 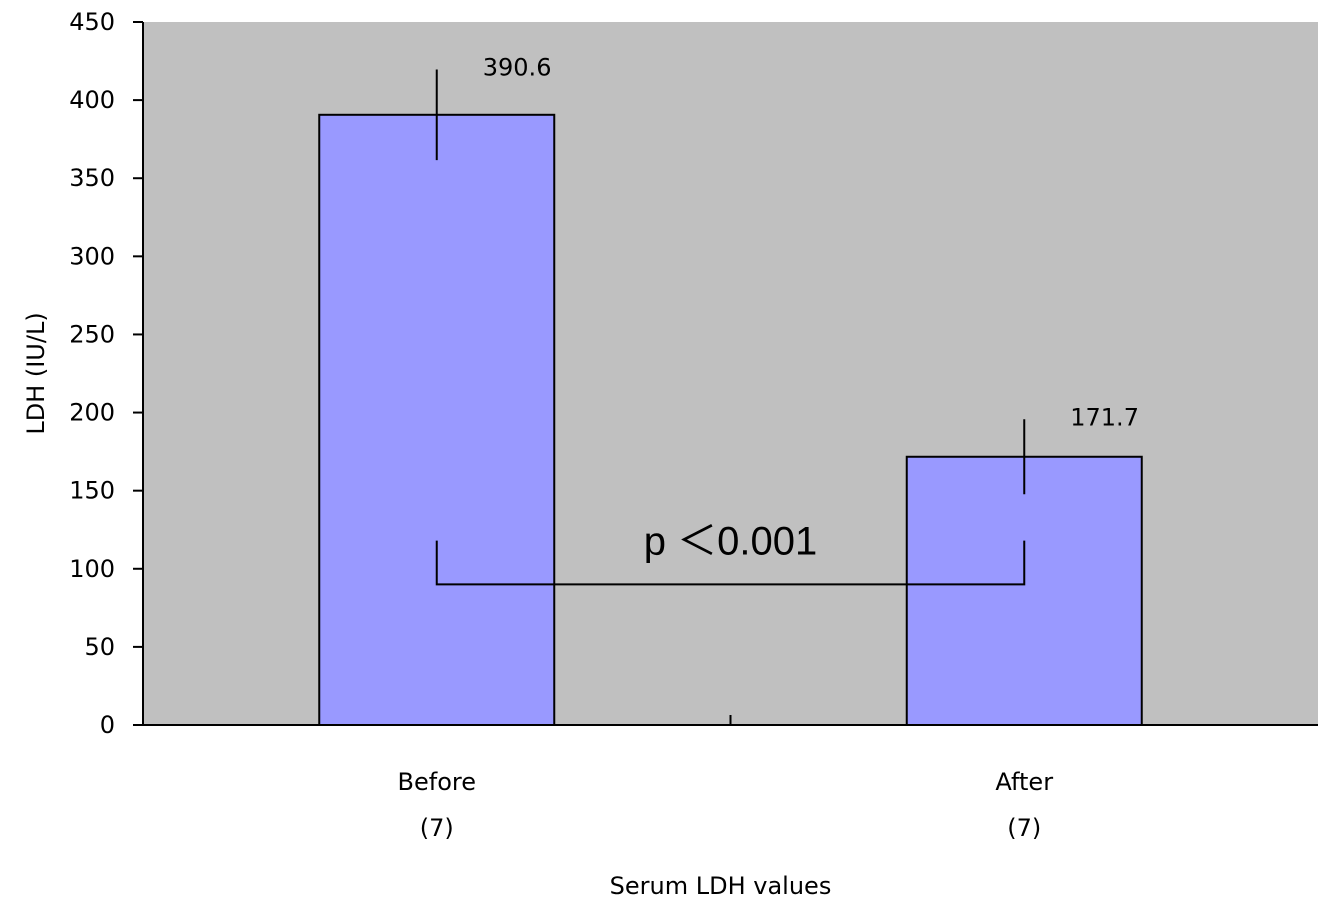 I want to click on data-label: 390.6, so click(x=517, y=67).